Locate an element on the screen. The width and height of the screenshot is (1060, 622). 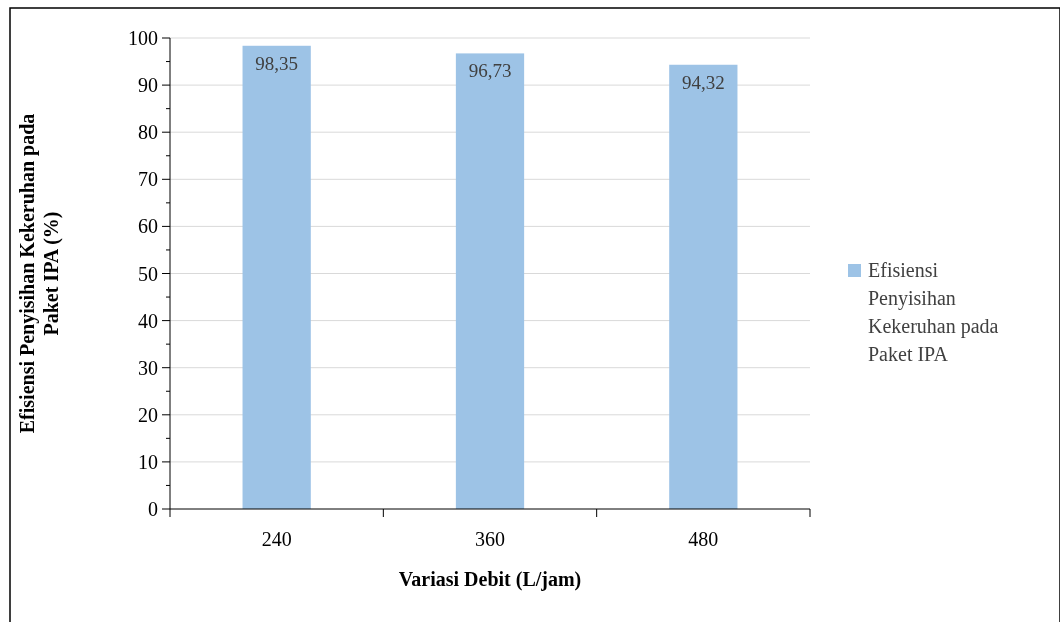
y-tick-label: 90 is located at coordinates (148, 85).